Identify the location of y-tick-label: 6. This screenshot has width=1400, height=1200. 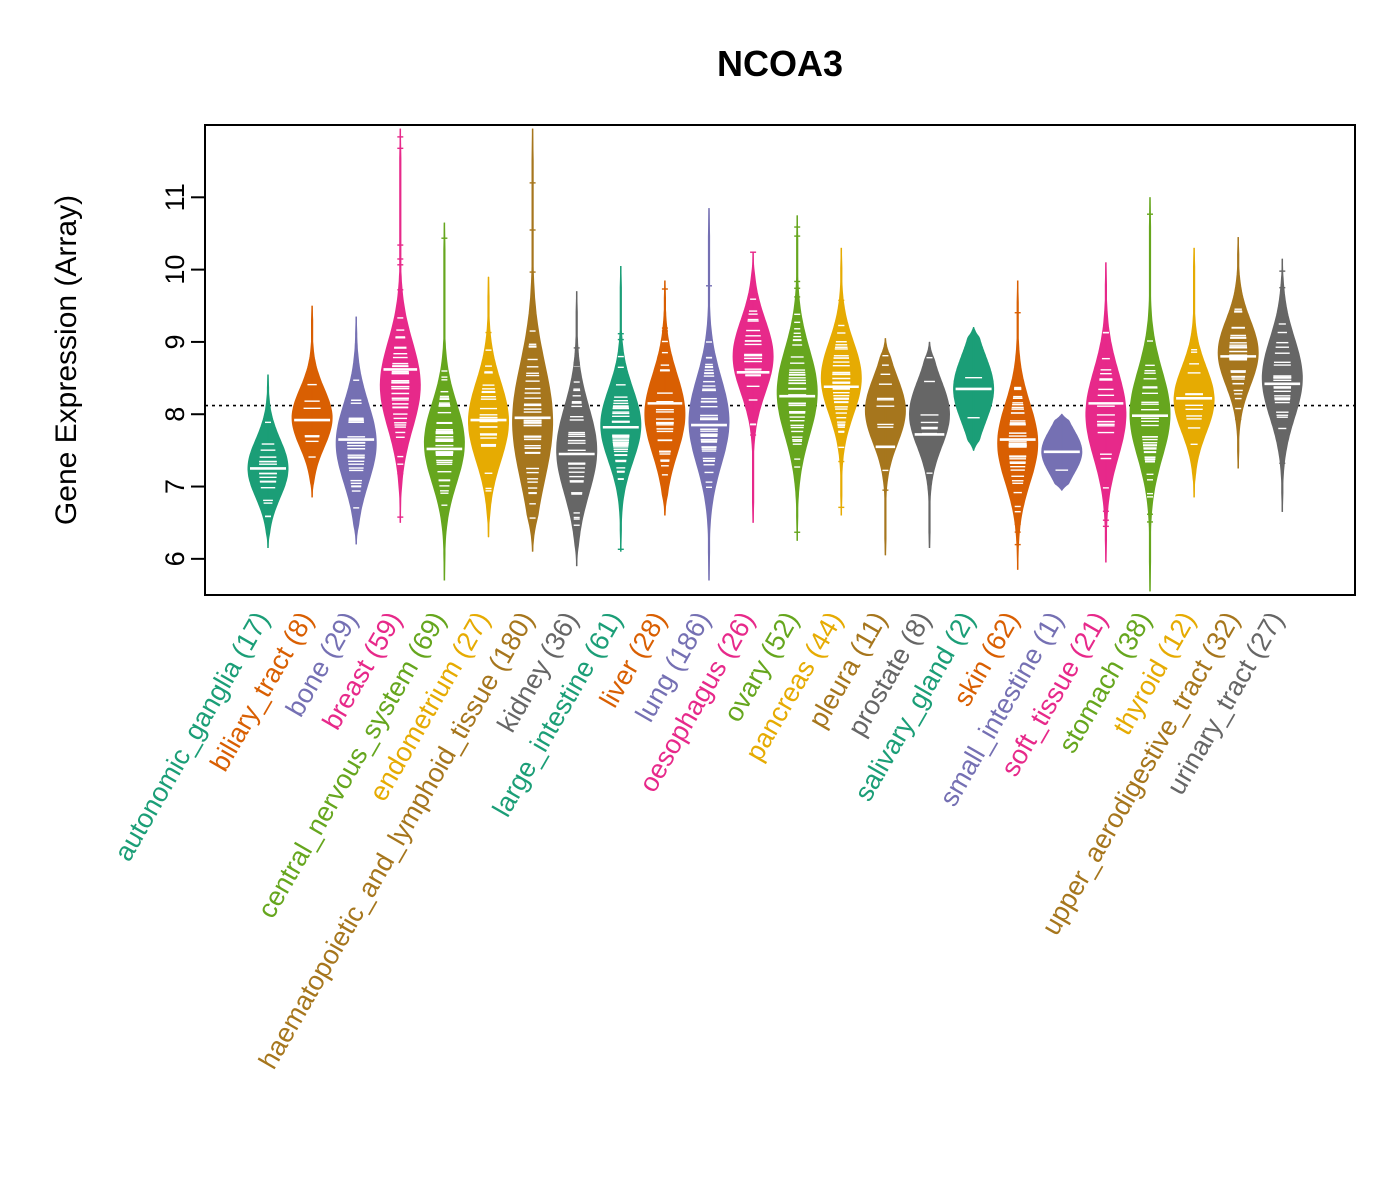
(175, 558).